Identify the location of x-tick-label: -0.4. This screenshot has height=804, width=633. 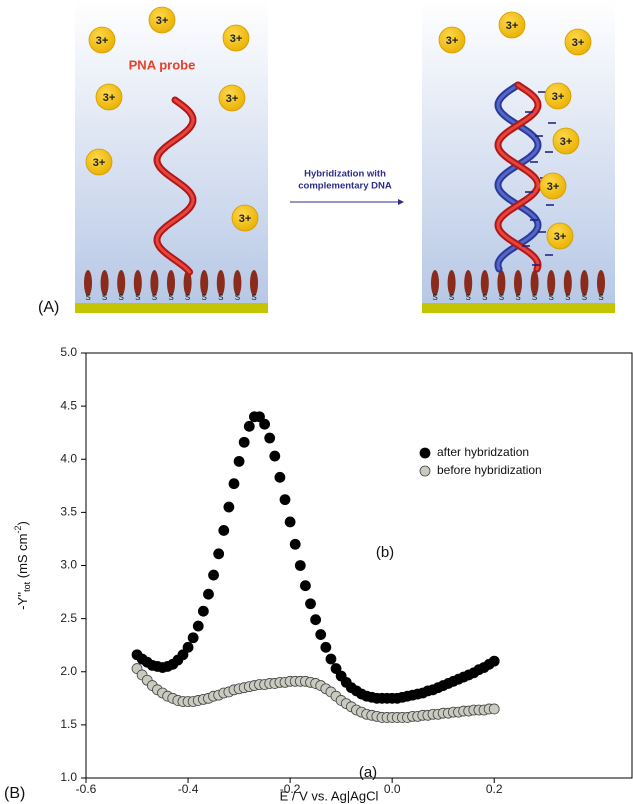
(188, 789).